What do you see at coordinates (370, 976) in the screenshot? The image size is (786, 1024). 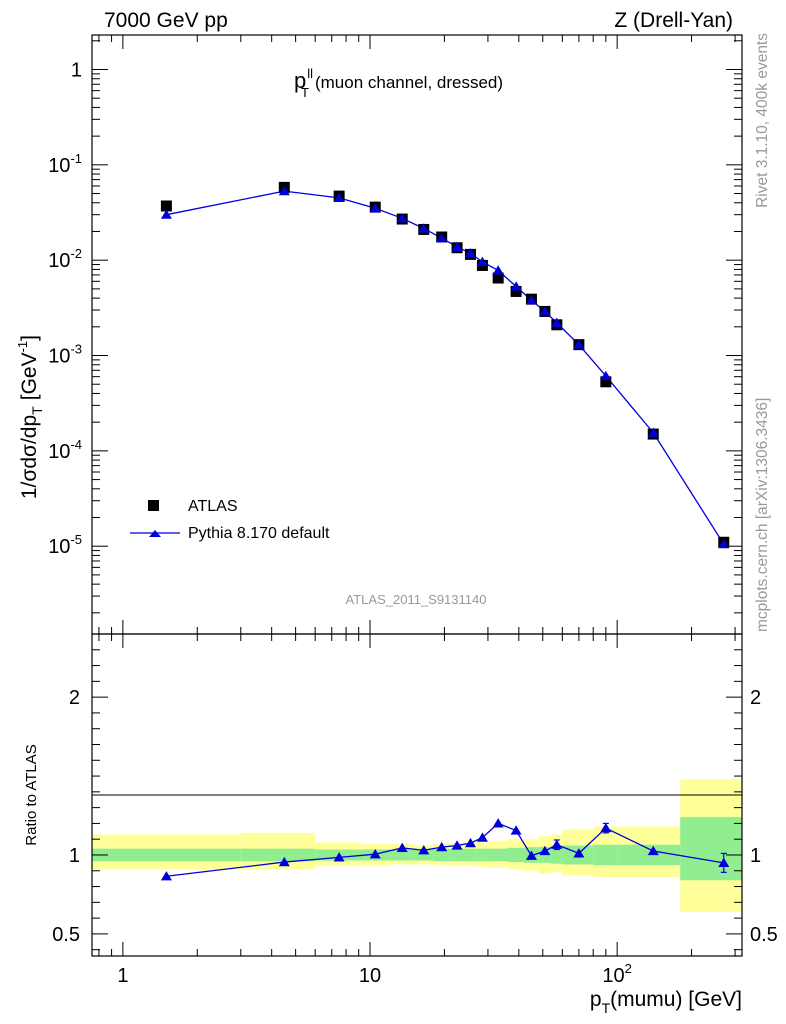 I see `x-tick-label: 10` at bounding box center [370, 976].